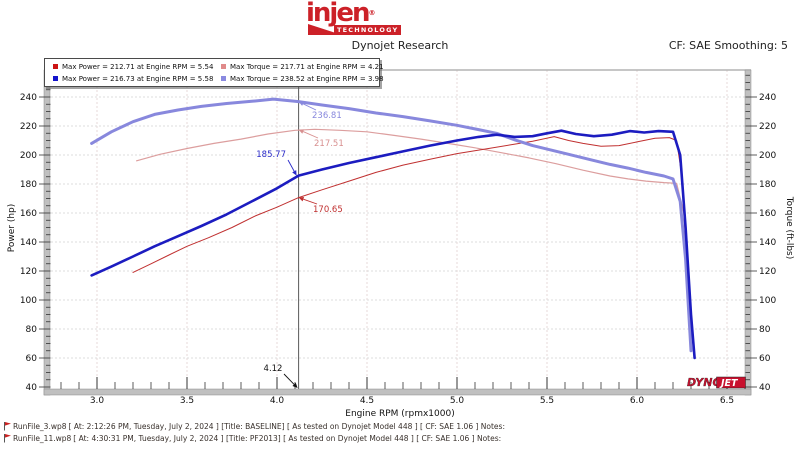  Describe the element at coordinates (767, 243) in the screenshot. I see `torque-tick-label: 140` at that location.